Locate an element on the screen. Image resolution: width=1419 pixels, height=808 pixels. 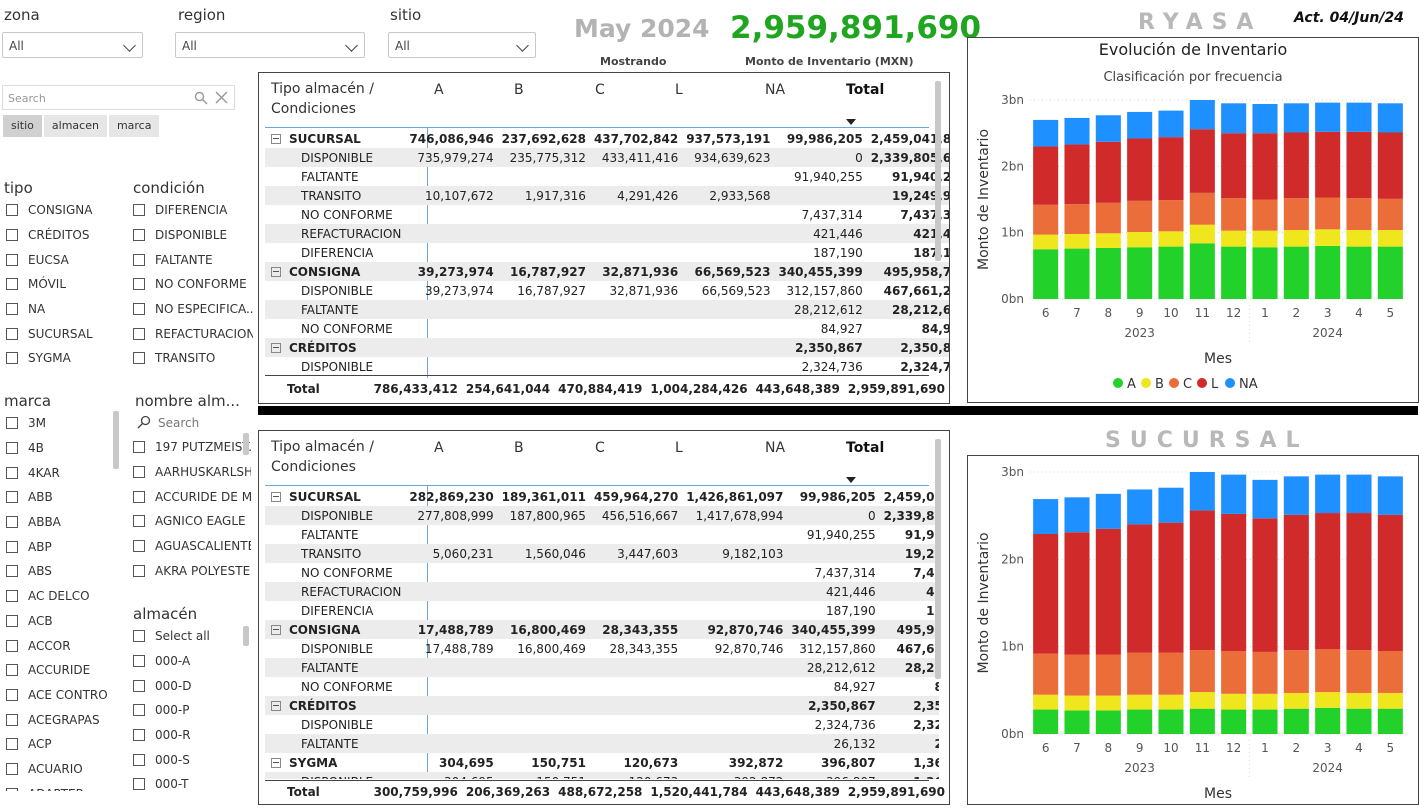
tipo-item: NA is located at coordinates (65, 309).